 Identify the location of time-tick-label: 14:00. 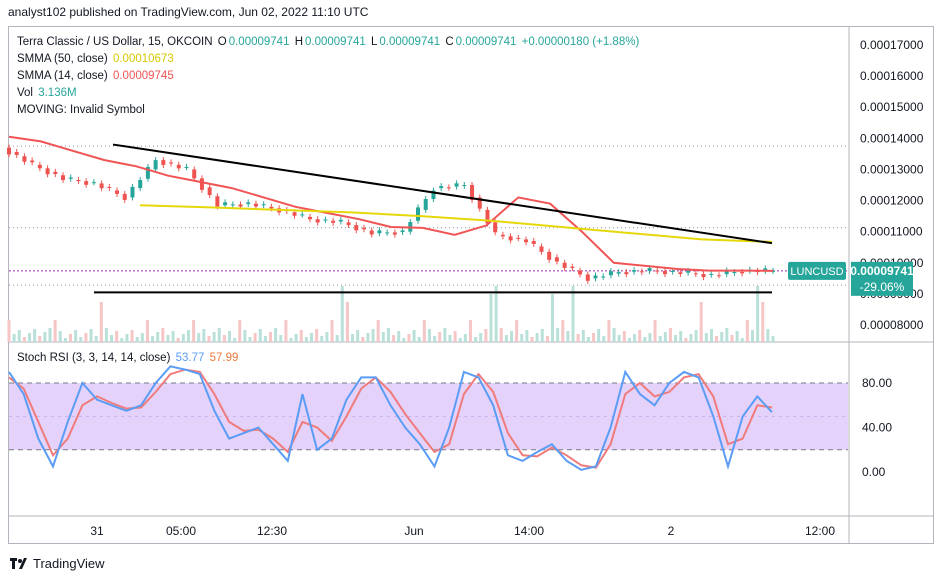
(529, 531).